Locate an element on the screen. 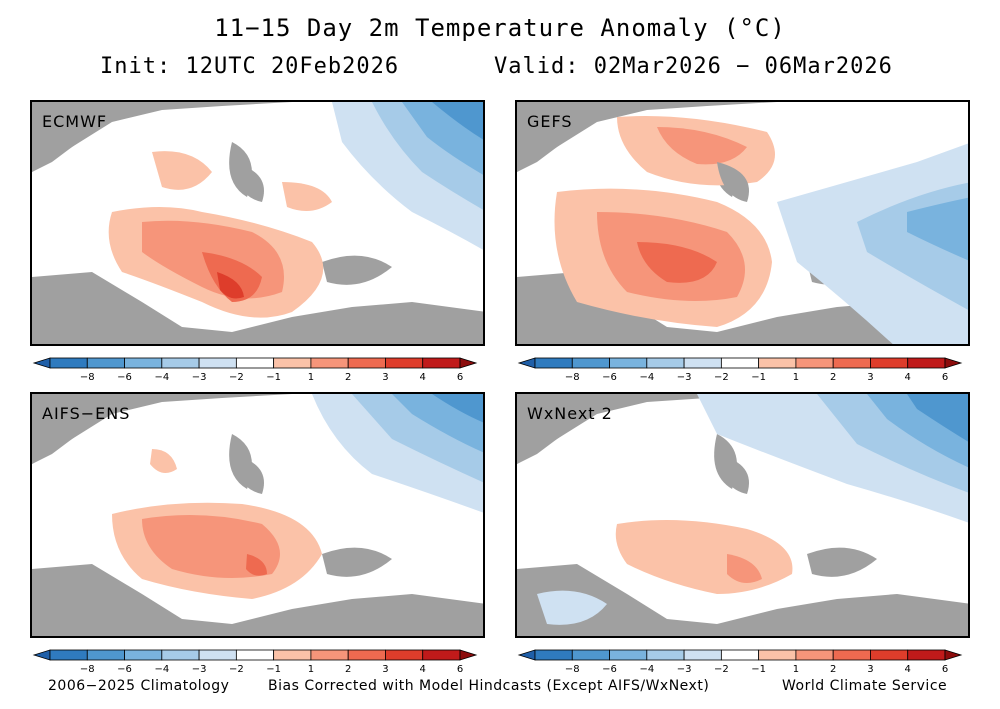 Image resolution: width=1000 pixels, height=709 pixels. valid-period: Valid: 02Mar2026 − 06Mar2026 is located at coordinates (693, 66).